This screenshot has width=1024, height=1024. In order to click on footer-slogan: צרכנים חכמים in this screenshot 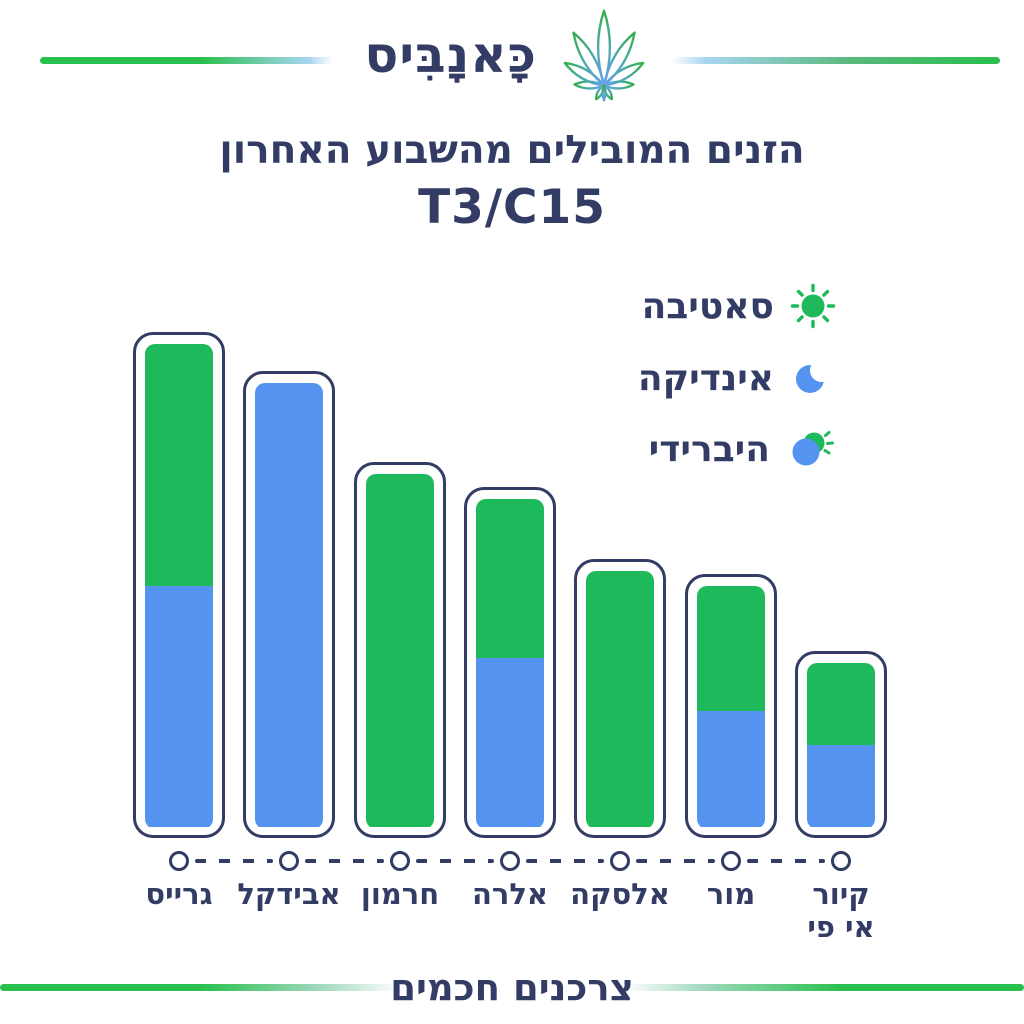, I will do `click(512, 987)`.